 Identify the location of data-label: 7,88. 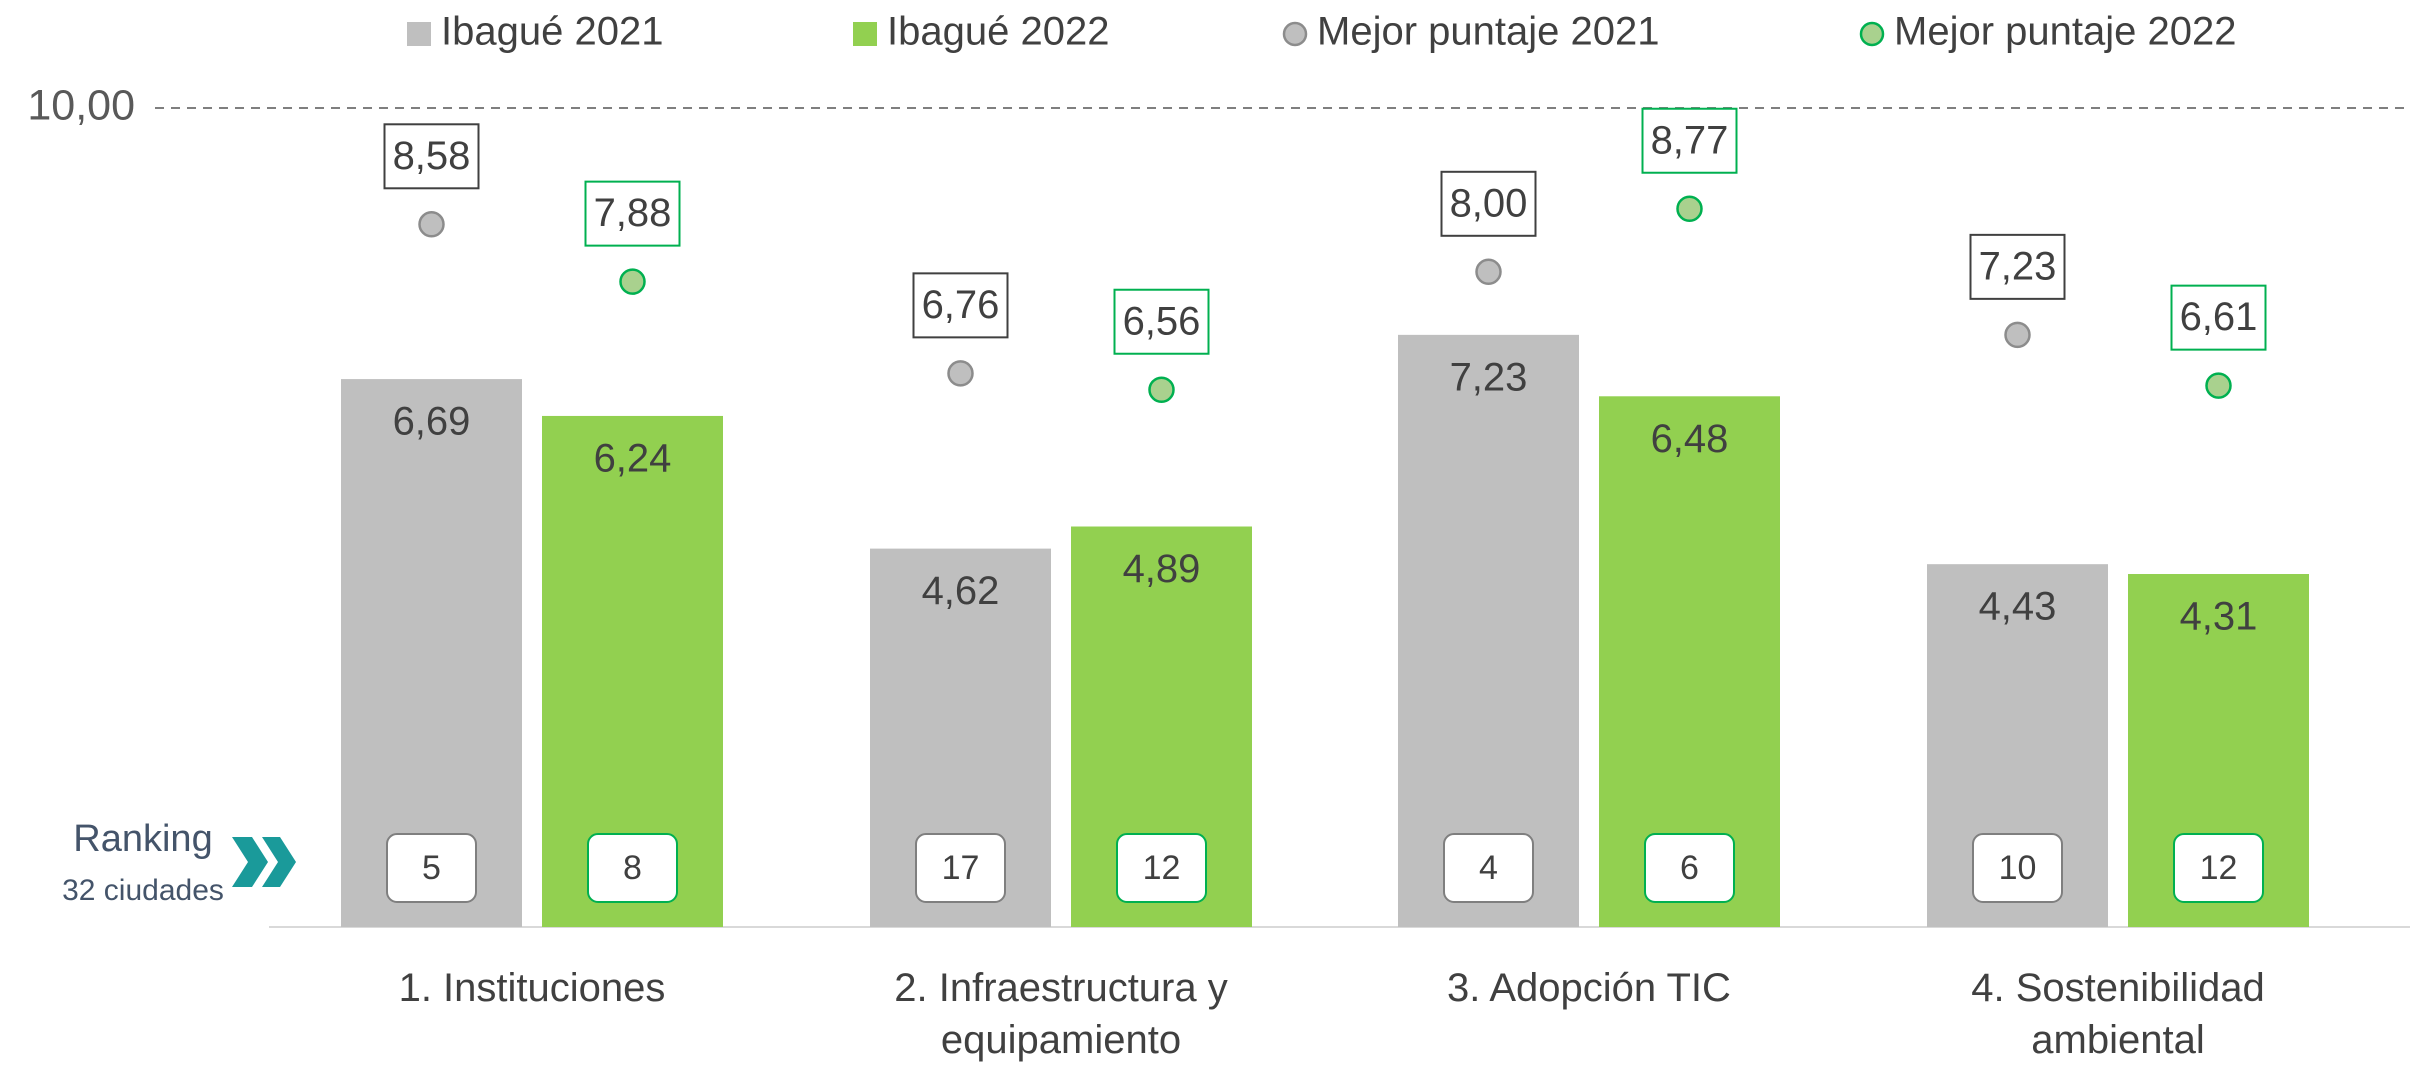
(633, 213).